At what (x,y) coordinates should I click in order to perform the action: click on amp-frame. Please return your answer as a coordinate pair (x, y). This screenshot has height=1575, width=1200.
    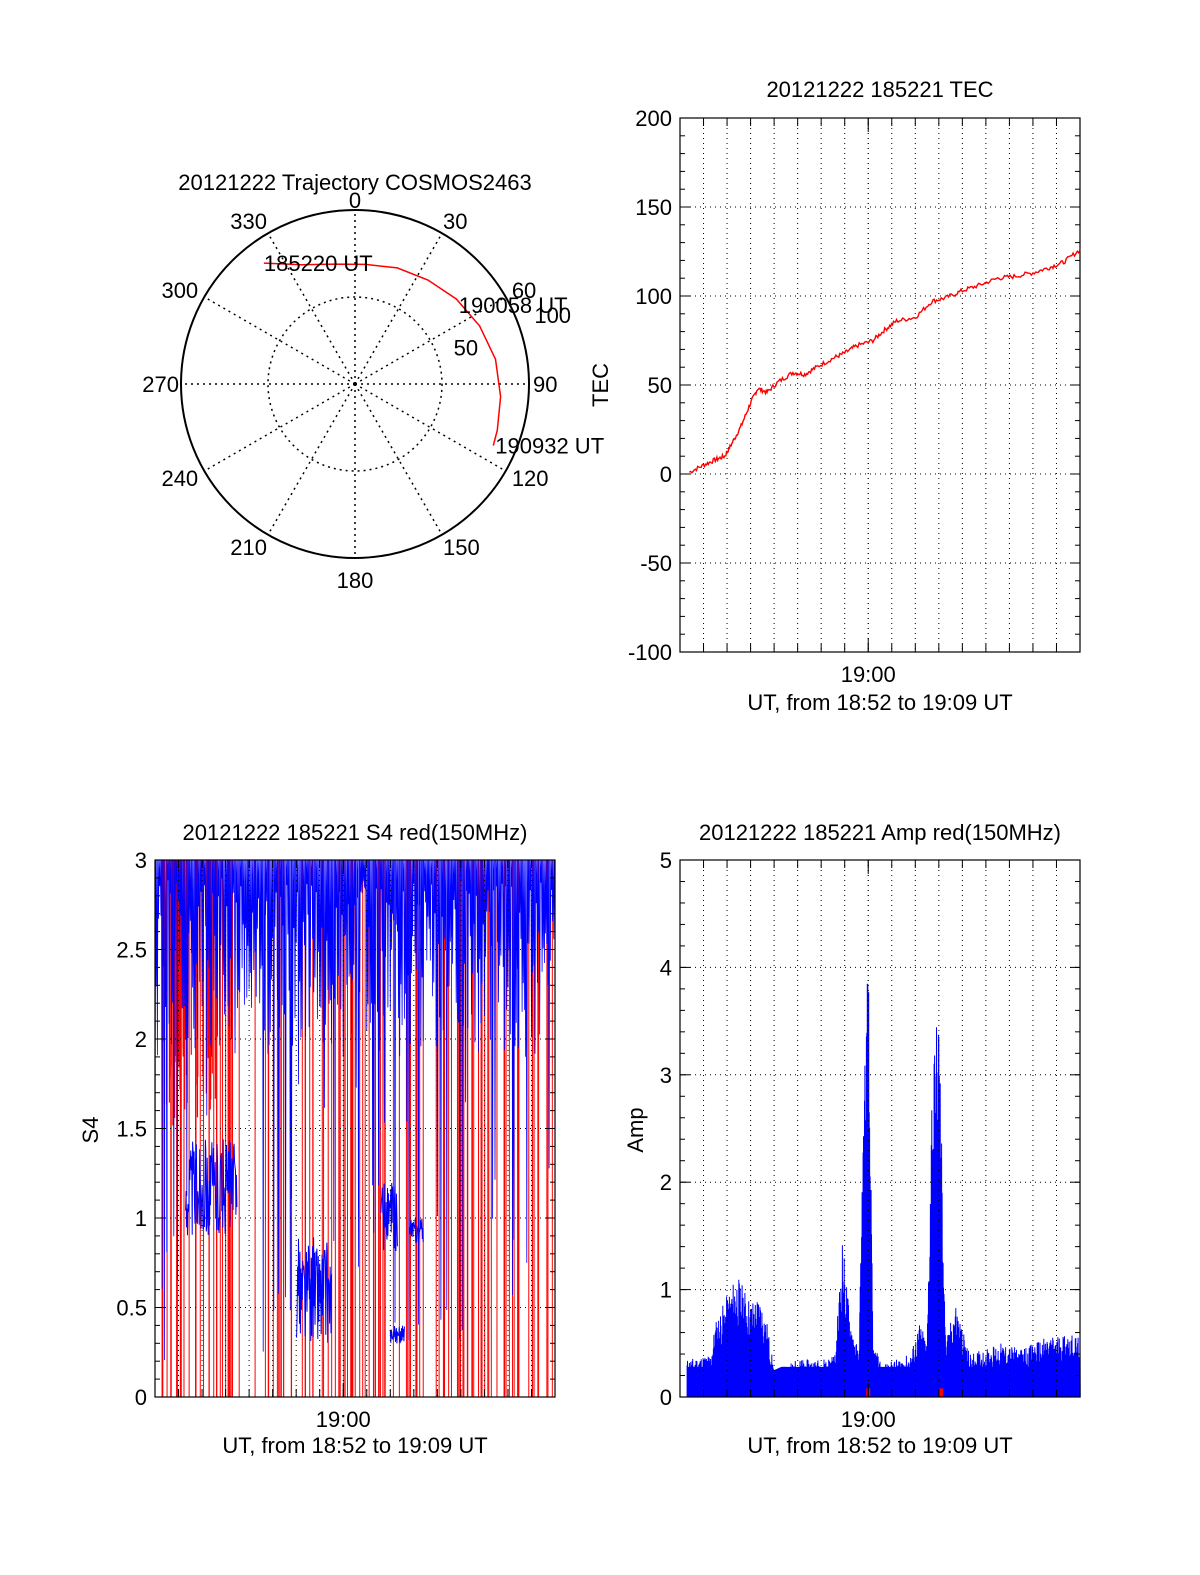
    Looking at the image, I should click on (880, 1128).